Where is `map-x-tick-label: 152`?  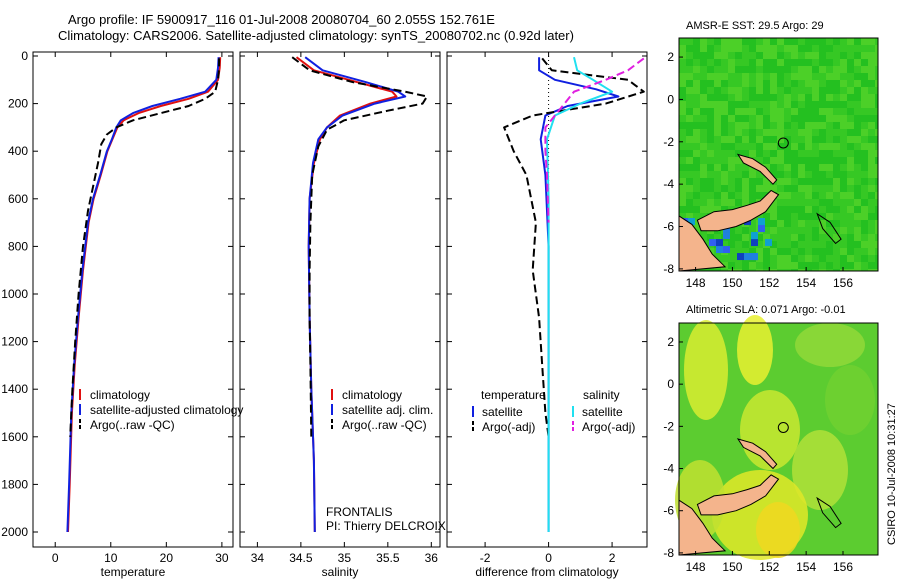 map-x-tick-label: 152 is located at coordinates (769, 567).